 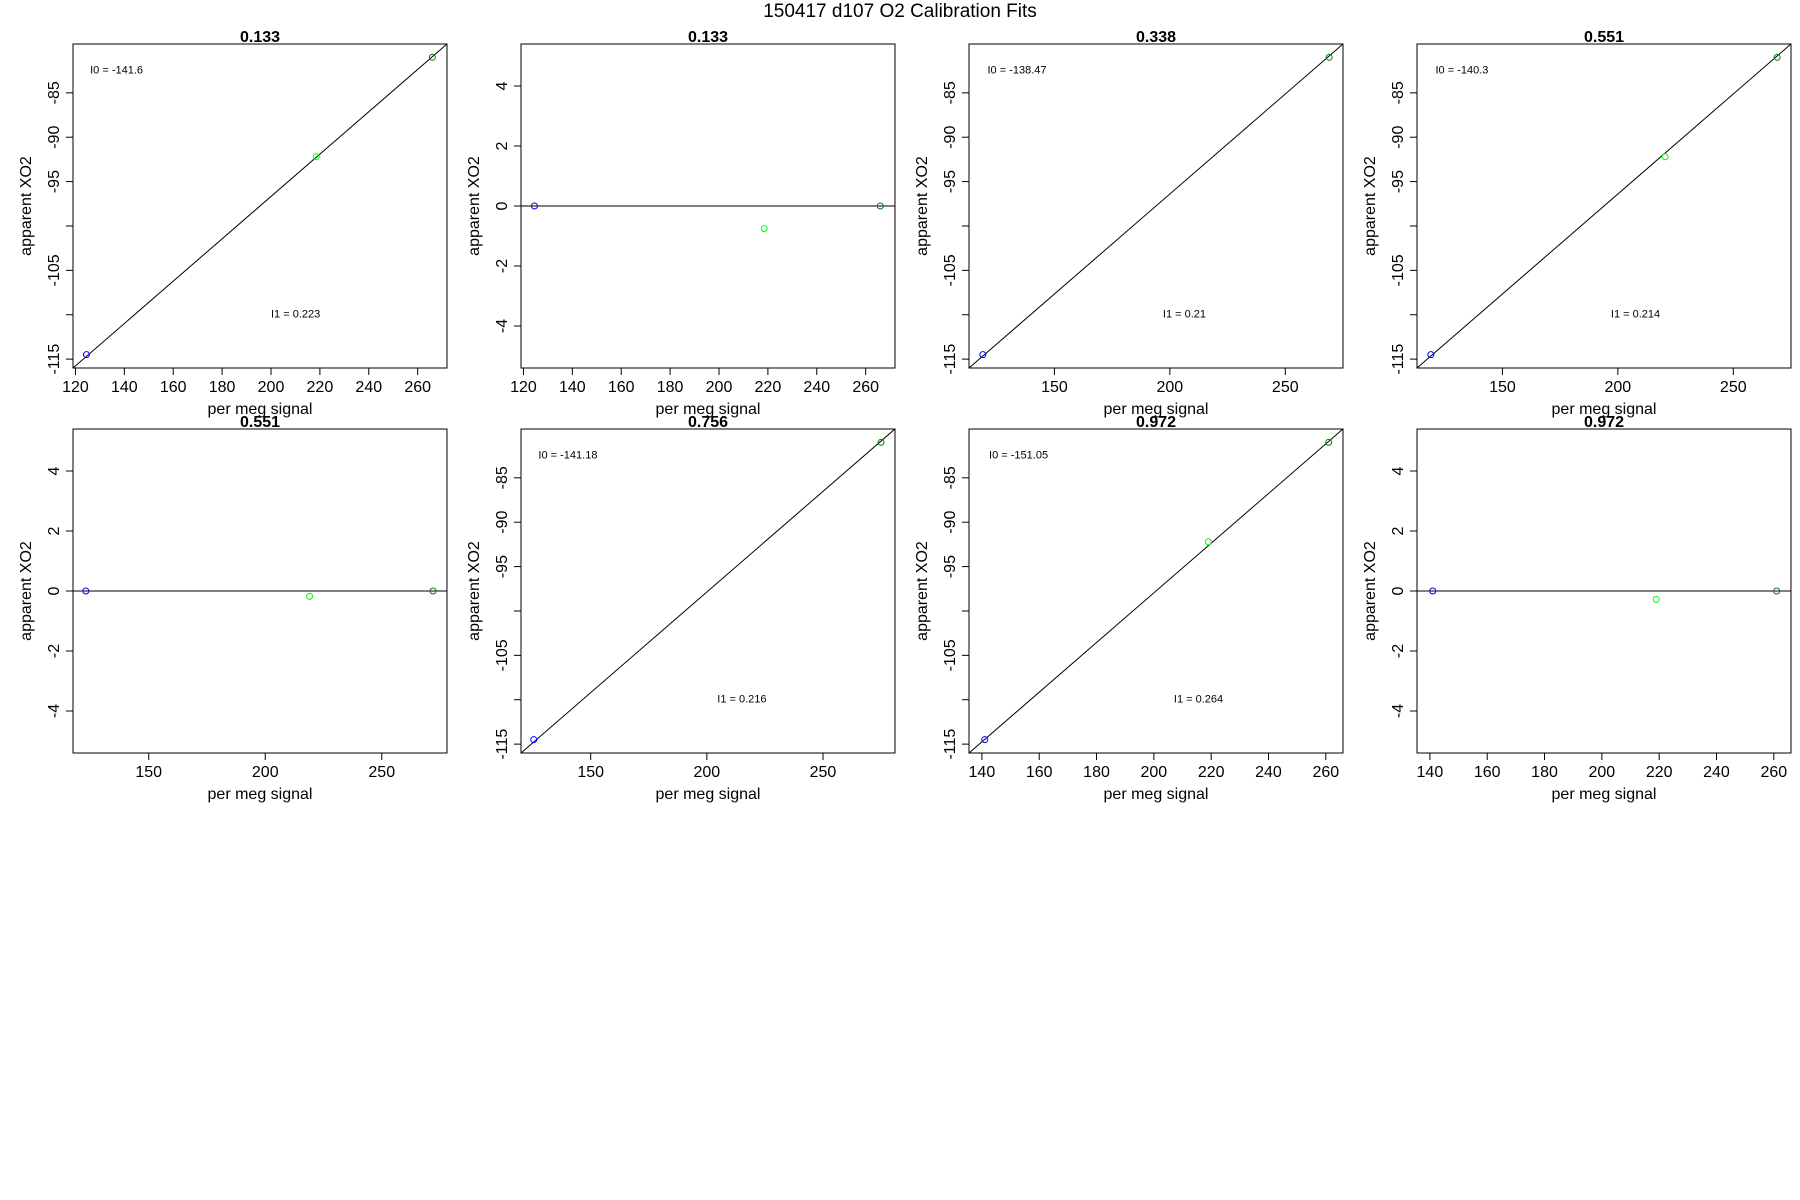 I want to click on x-tick-label: 120, so click(x=523, y=387).